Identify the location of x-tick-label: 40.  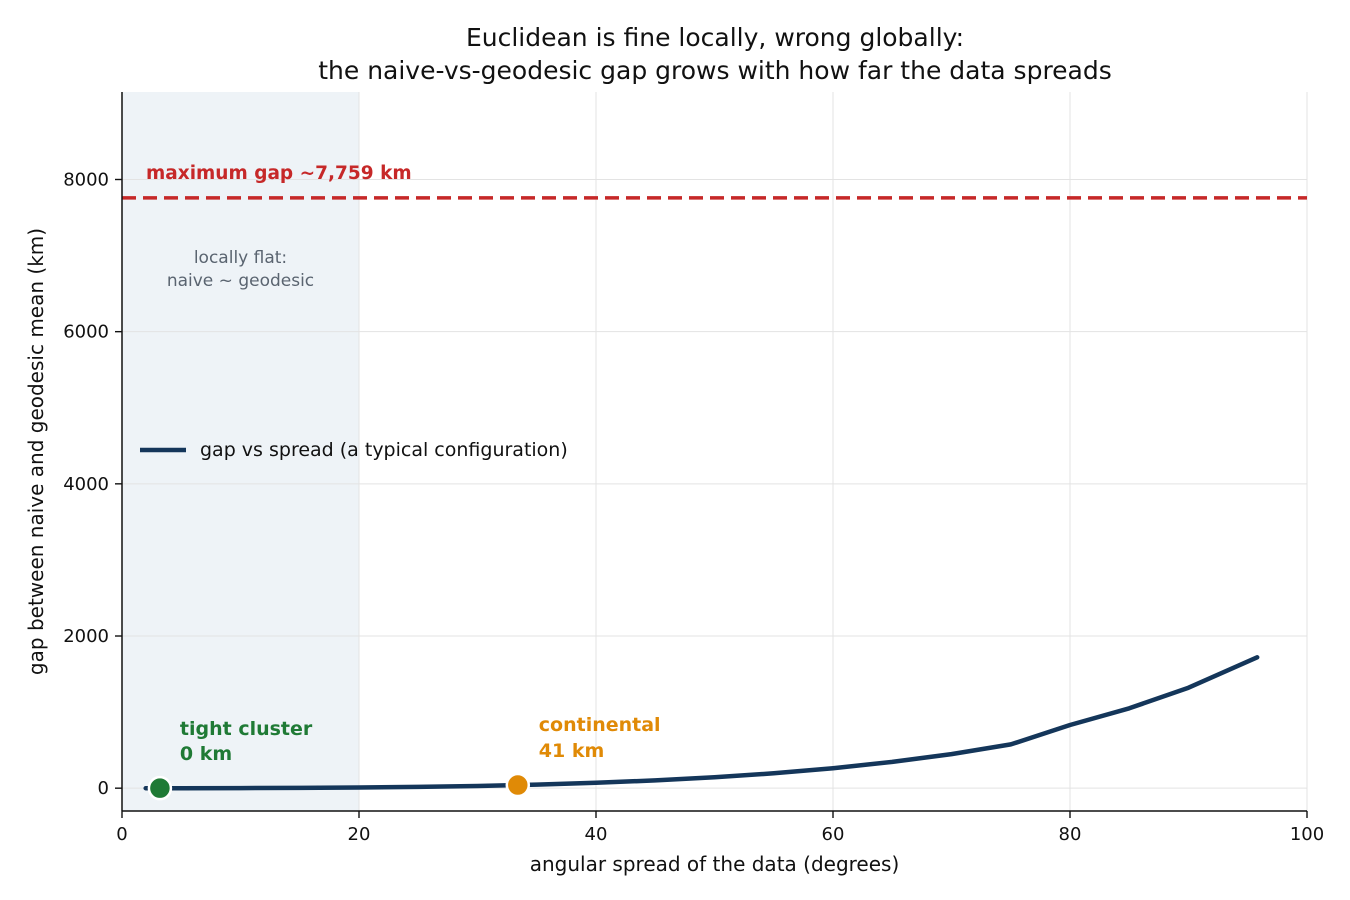
(596, 834).